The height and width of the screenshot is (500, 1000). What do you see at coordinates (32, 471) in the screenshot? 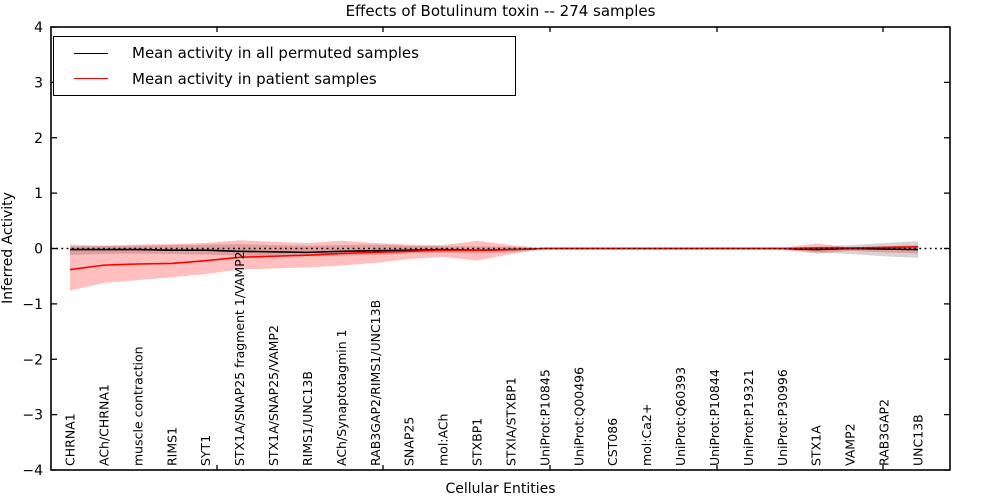
I see `y-tick-label: −4` at bounding box center [32, 471].